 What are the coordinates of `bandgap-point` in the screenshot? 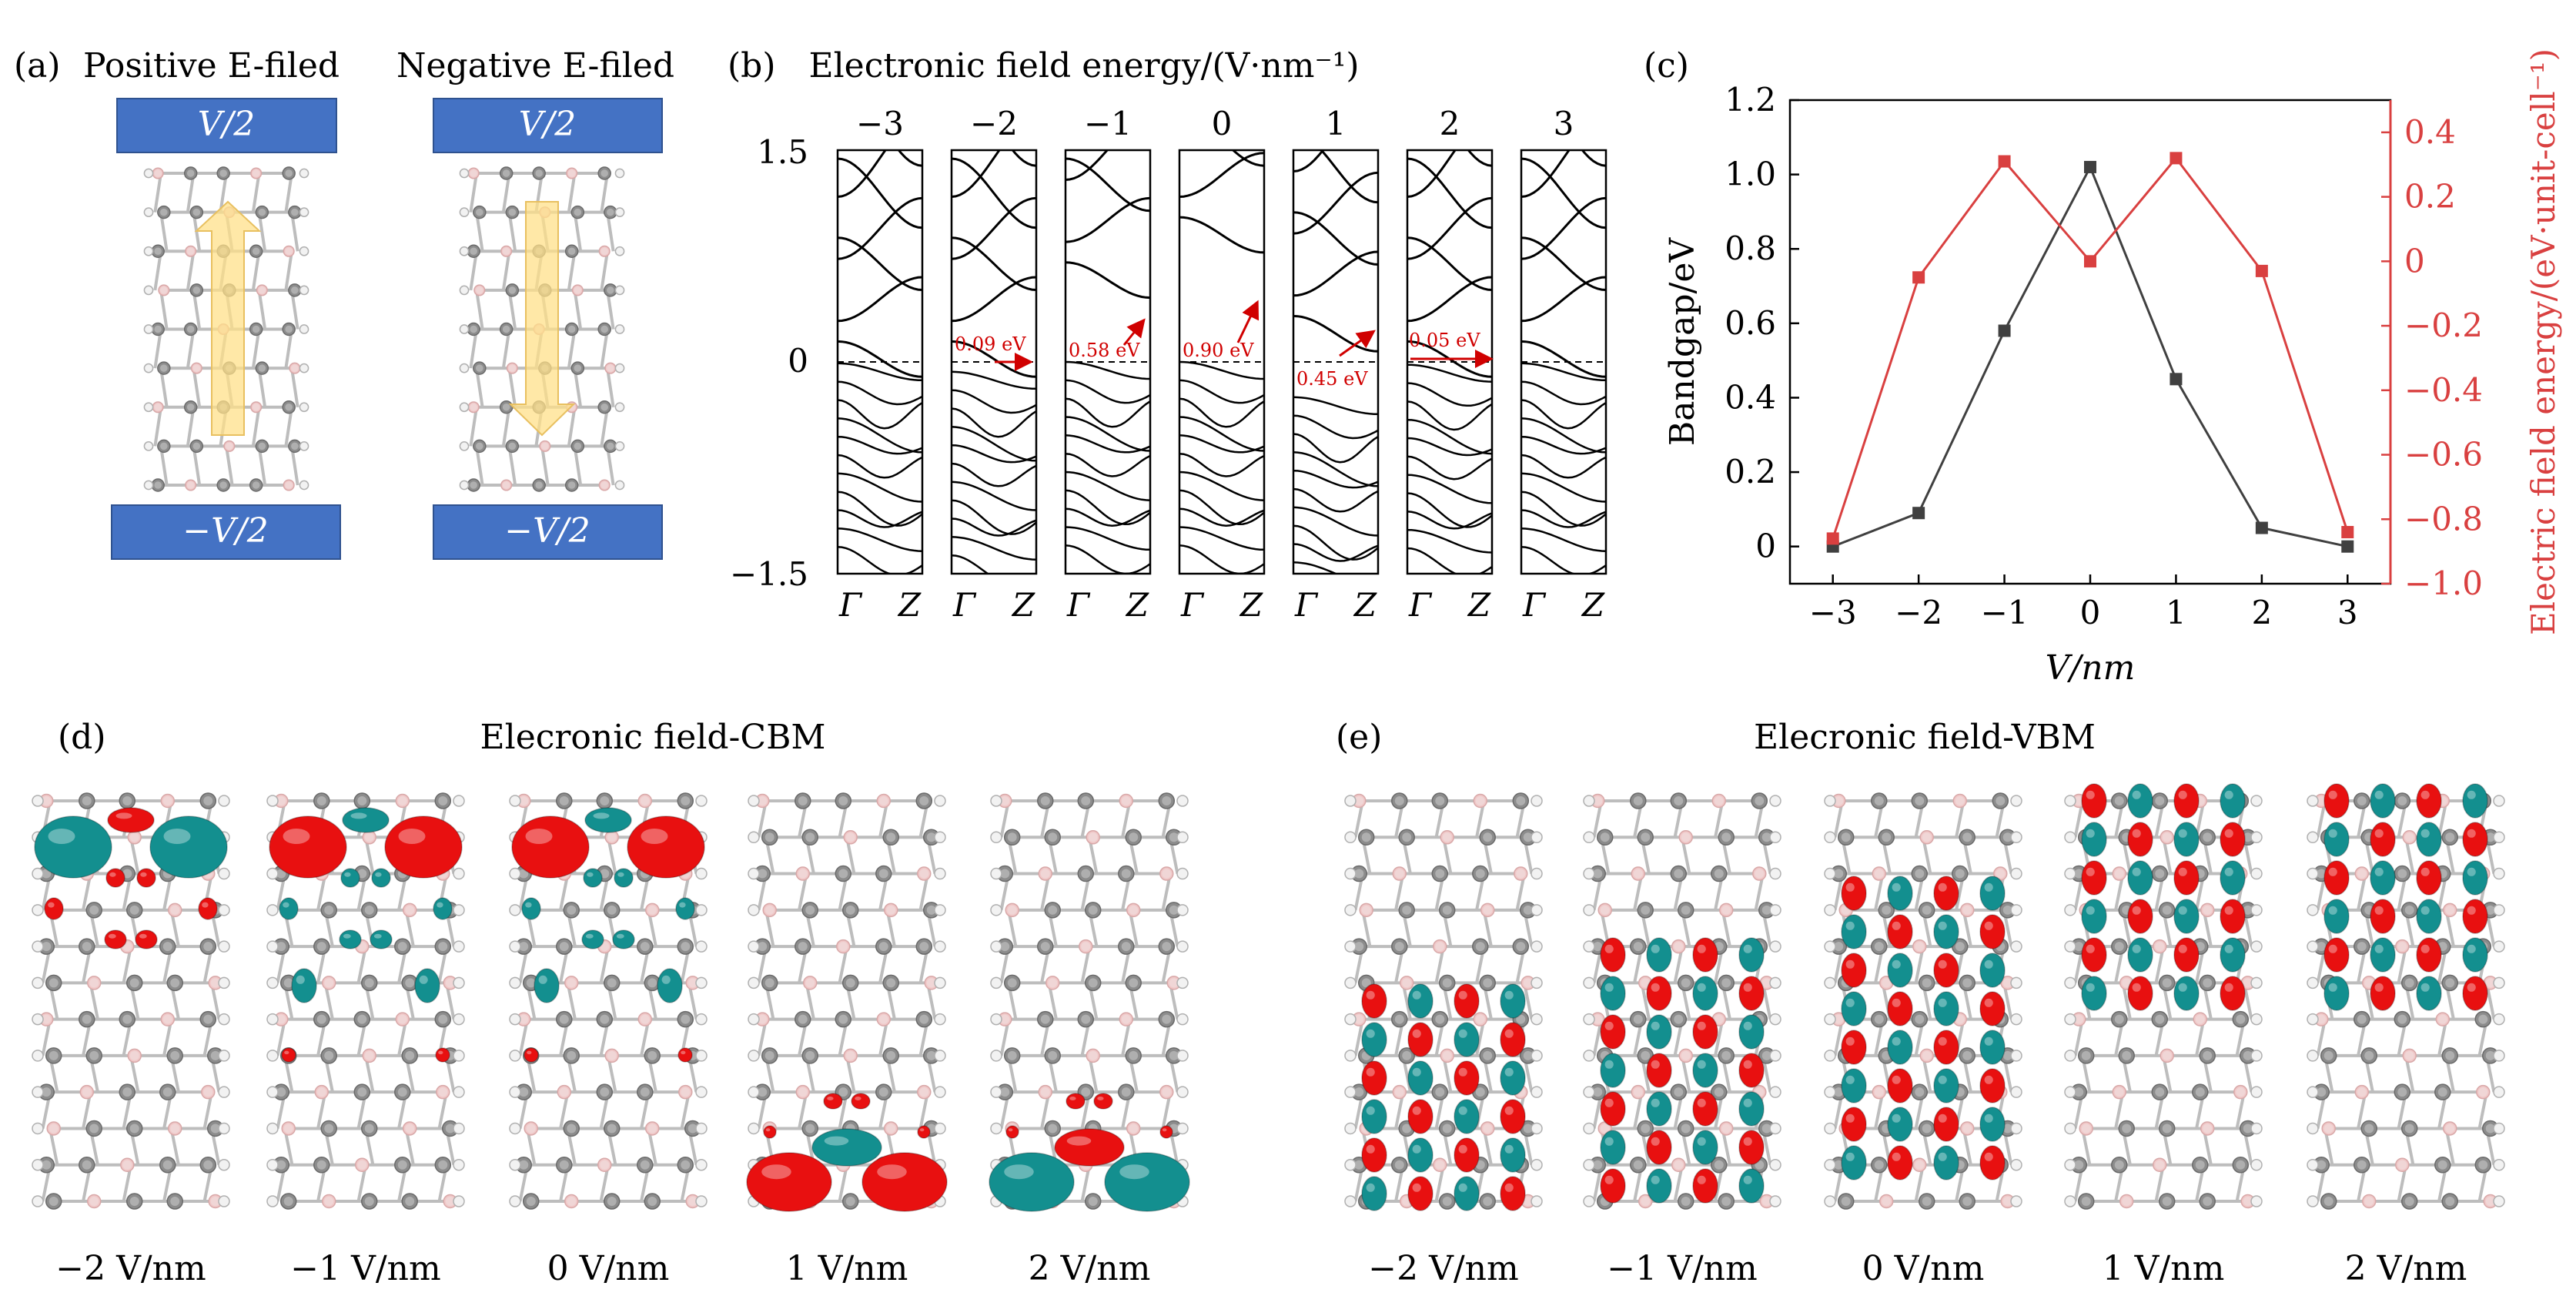 It's located at (2004, 330).